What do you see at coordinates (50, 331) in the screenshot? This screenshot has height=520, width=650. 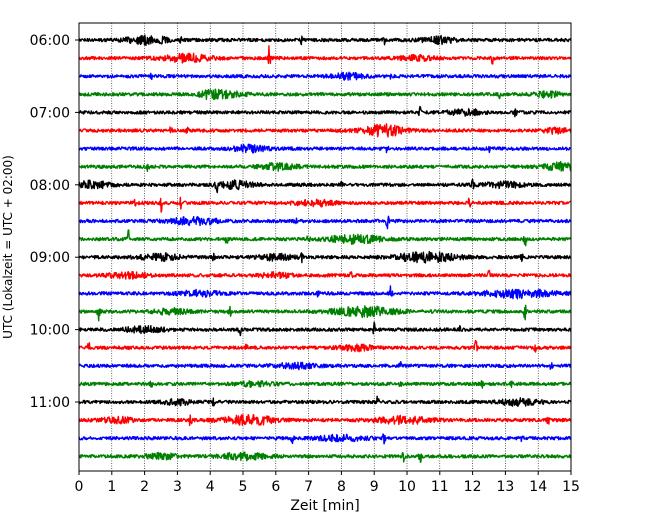 I see `y-tick-label: 10:00` at bounding box center [50, 331].